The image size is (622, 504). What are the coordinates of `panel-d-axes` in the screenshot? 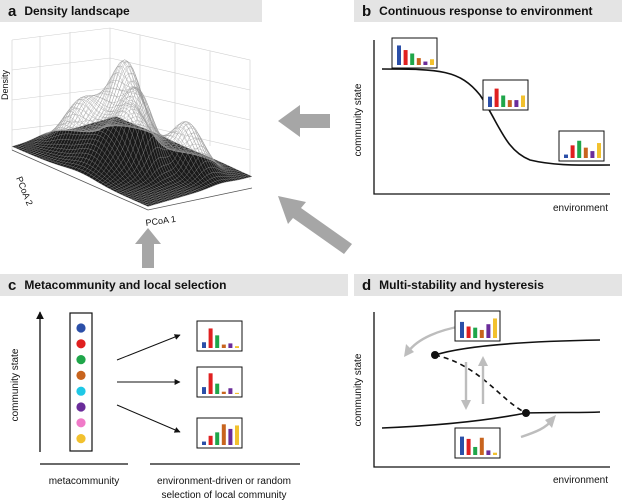 It's located at (491, 390).